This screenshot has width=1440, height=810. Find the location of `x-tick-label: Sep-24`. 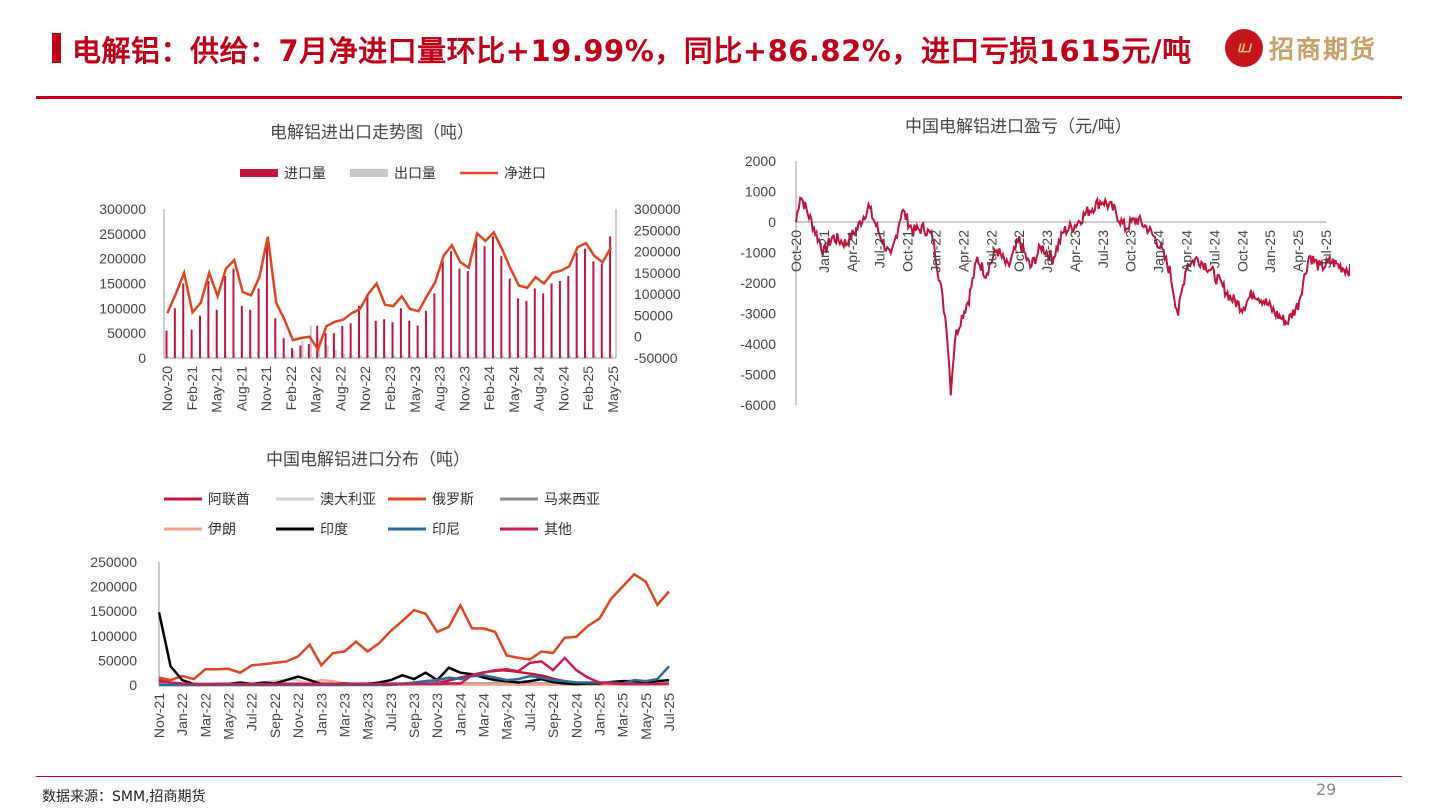

x-tick-label: Sep-24 is located at coordinates (553, 715).